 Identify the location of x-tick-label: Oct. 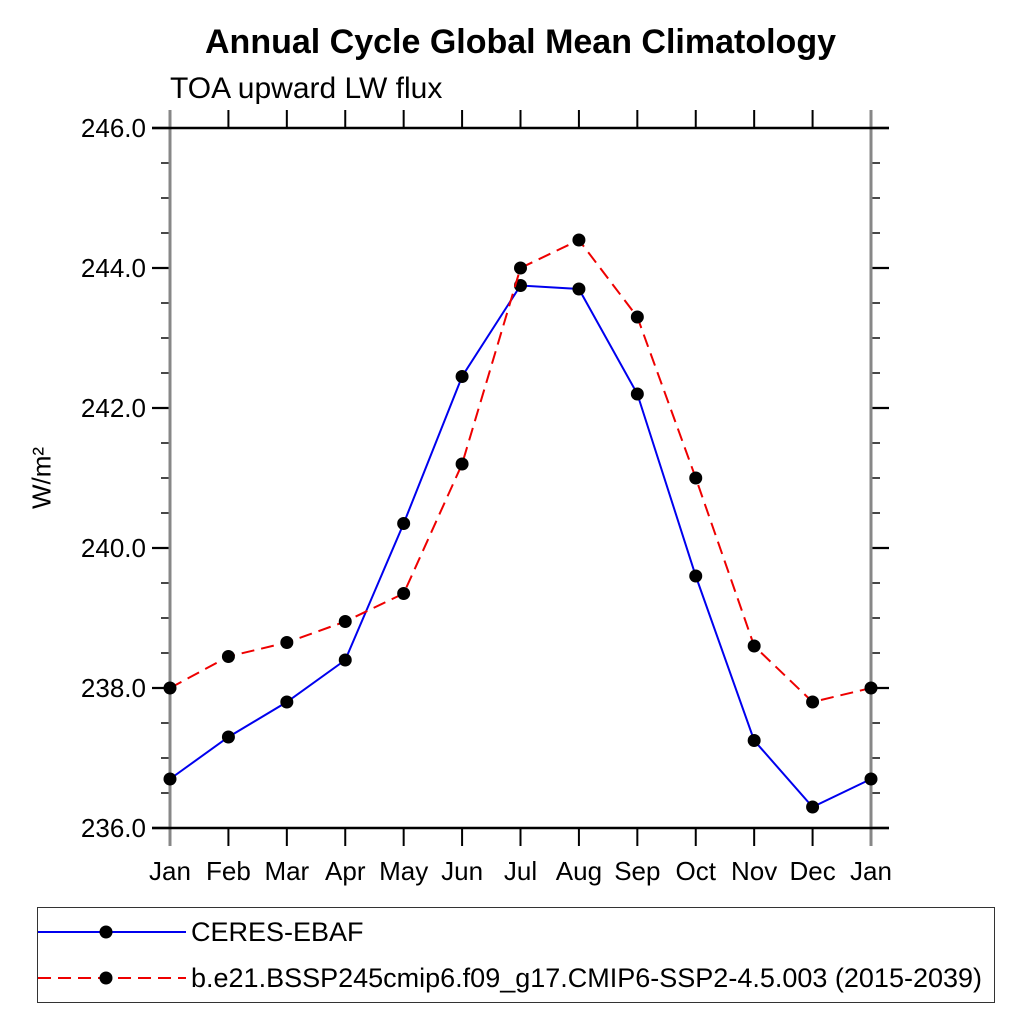
(696, 871).